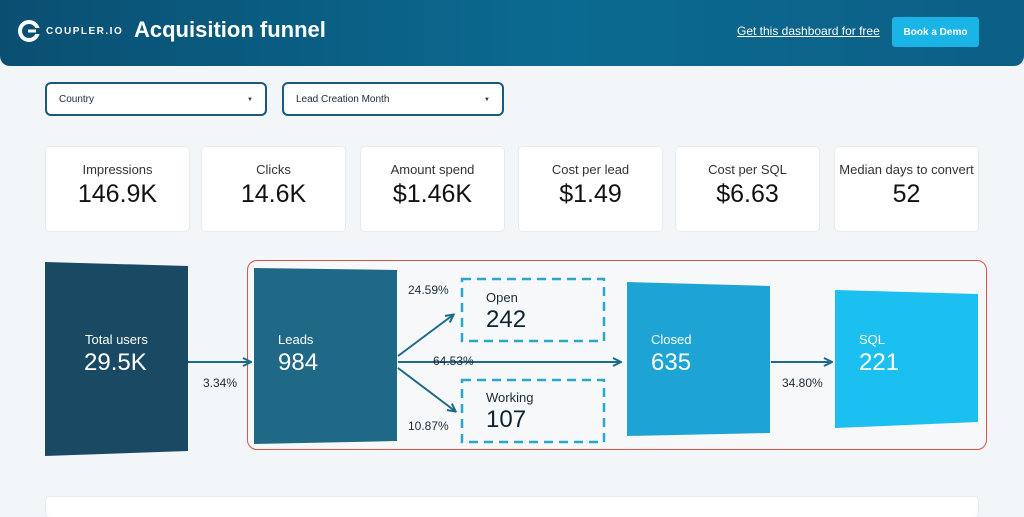  I want to click on page-title: Acquisition funnel, so click(230, 29).